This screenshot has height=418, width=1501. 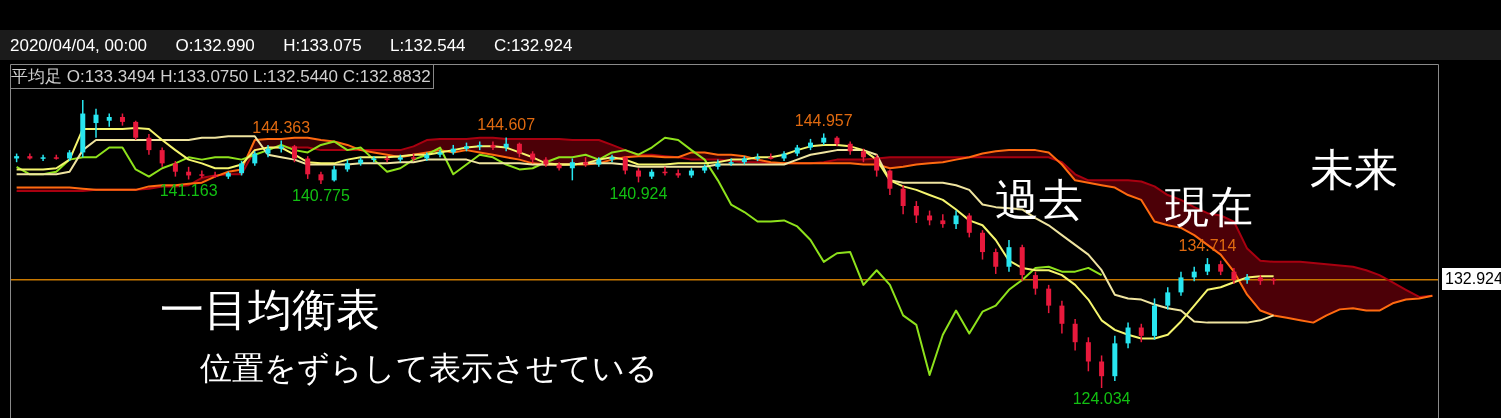 What do you see at coordinates (270, 309) in the screenshot?
I see `annotation: 一目均衡表` at bounding box center [270, 309].